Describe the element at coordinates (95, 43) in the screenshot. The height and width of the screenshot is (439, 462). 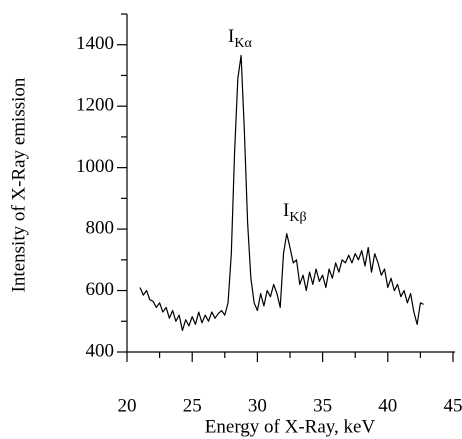
I see `y-tick-label: 1400` at that location.